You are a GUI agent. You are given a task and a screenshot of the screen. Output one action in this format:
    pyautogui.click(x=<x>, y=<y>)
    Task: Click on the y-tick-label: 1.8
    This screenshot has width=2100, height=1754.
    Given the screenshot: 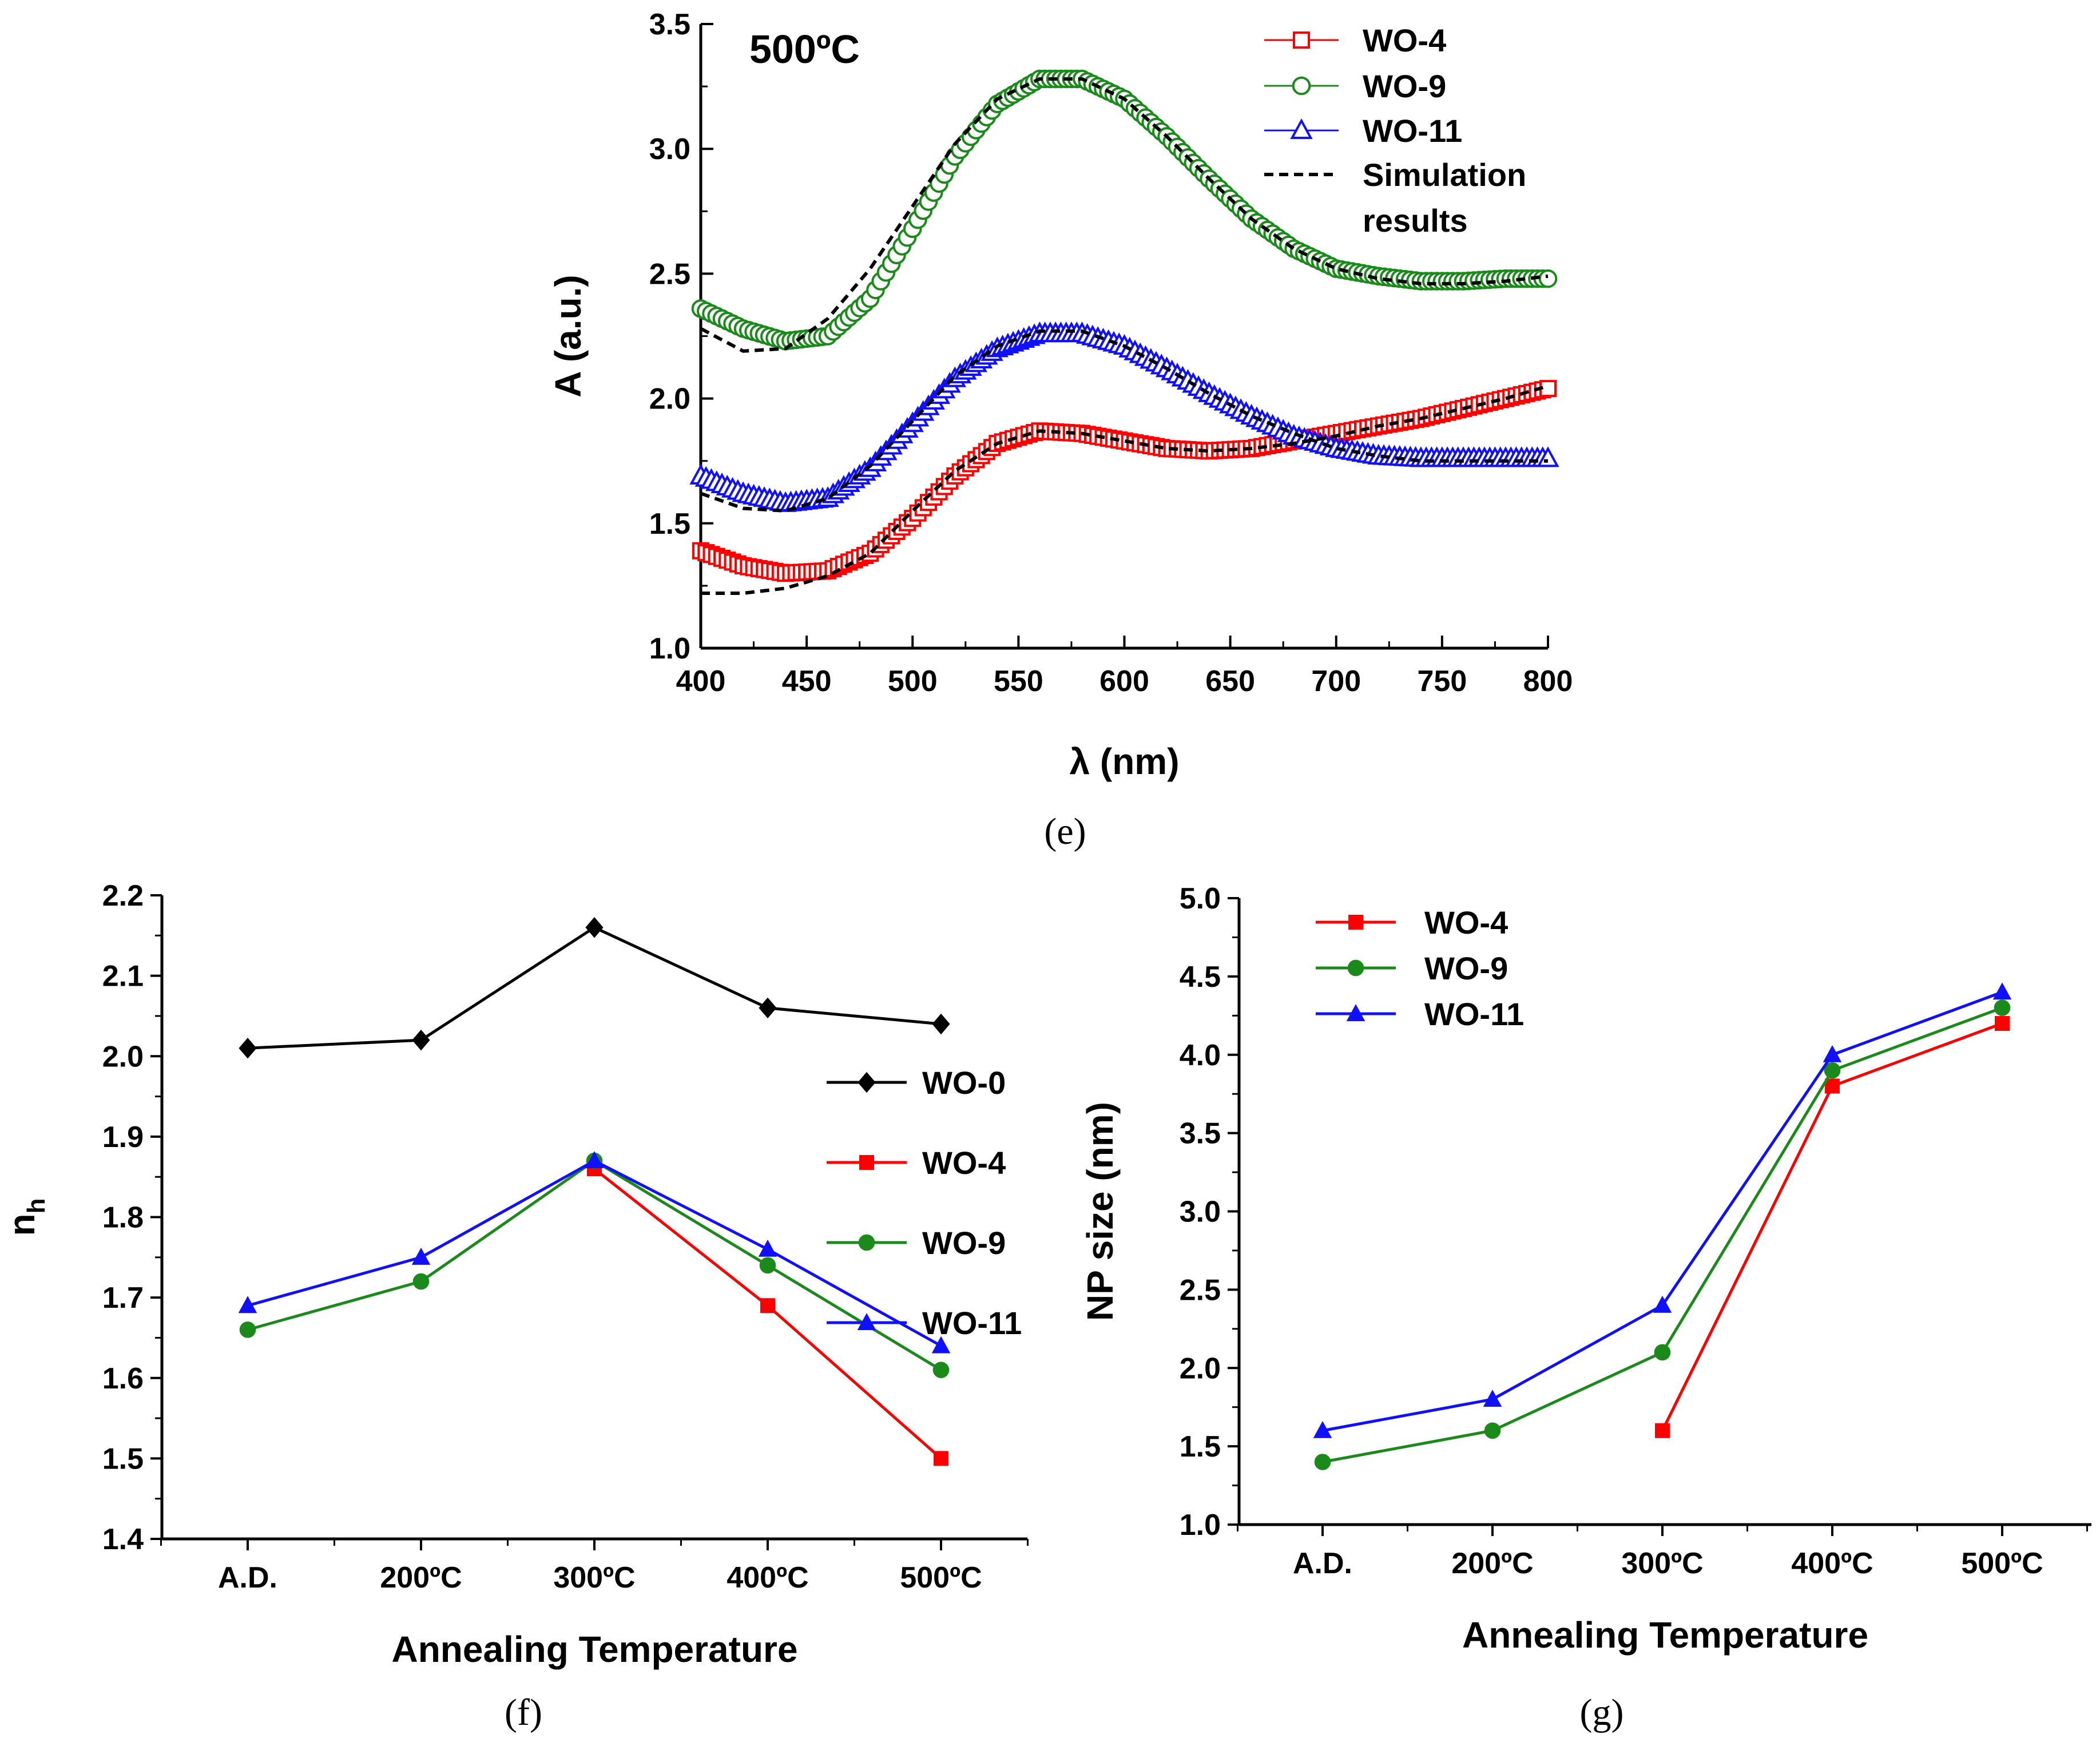 What is the action you would take?
    pyautogui.click(x=123, y=1218)
    